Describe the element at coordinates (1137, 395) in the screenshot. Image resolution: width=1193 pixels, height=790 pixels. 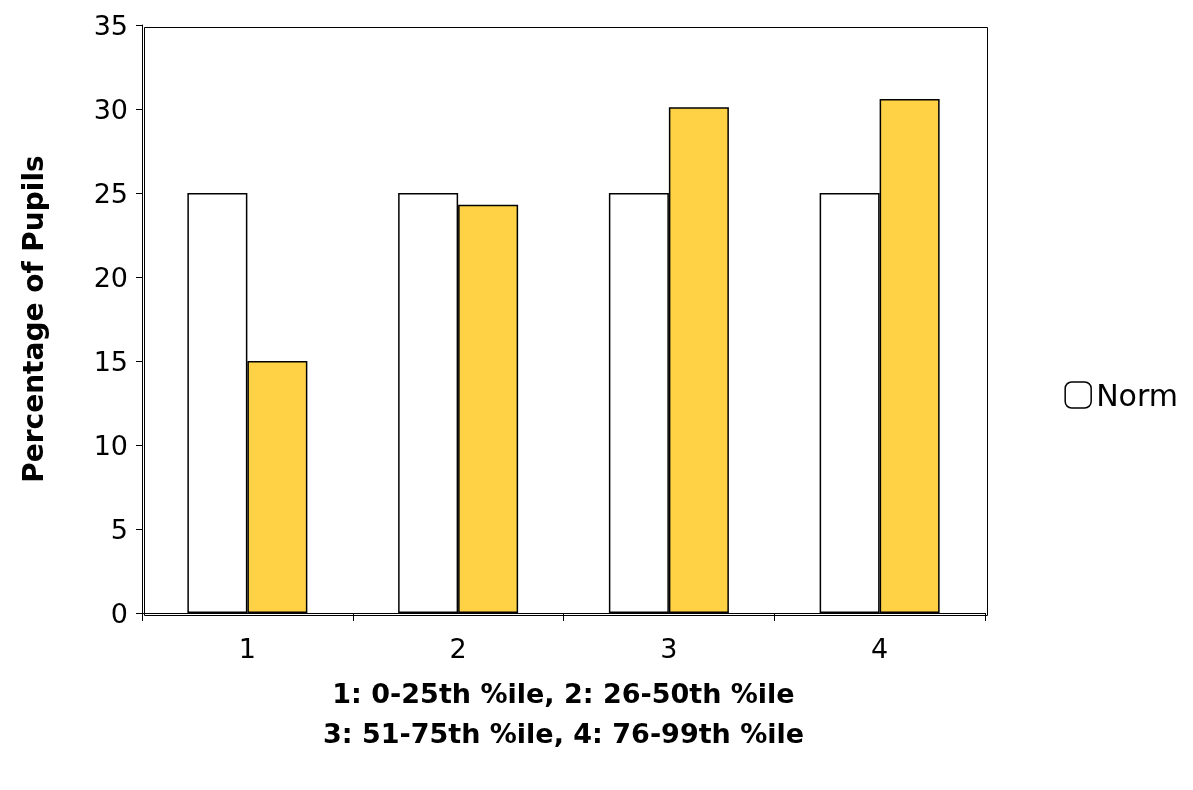
I see `legend-label: Norm` at that location.